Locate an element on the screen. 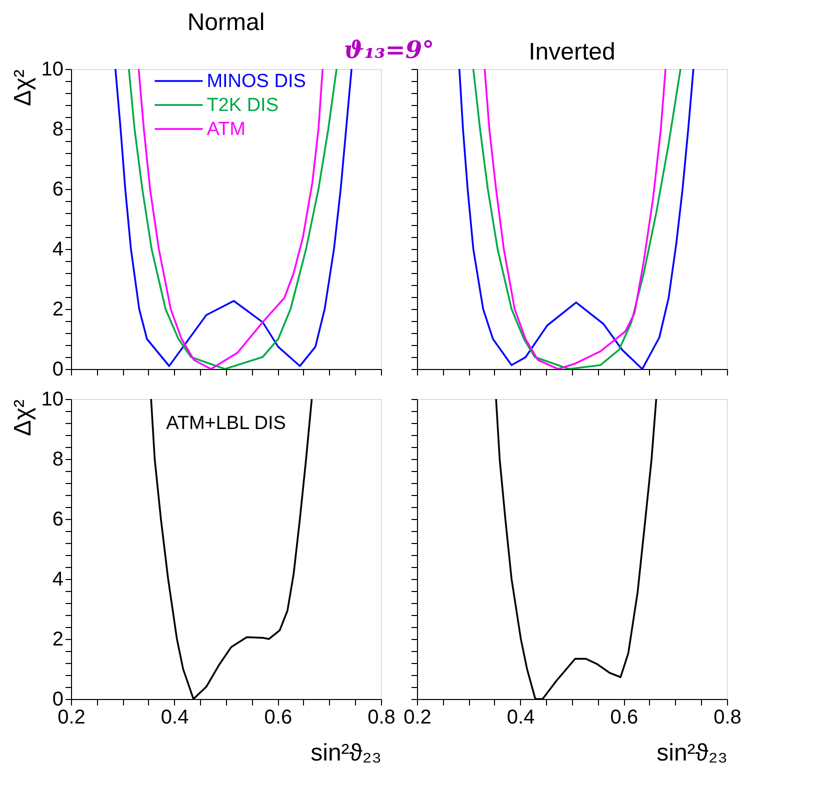 Image resolution: width=813 pixels, height=794 pixels. y-tick-label: 0 is located at coordinates (58, 369).